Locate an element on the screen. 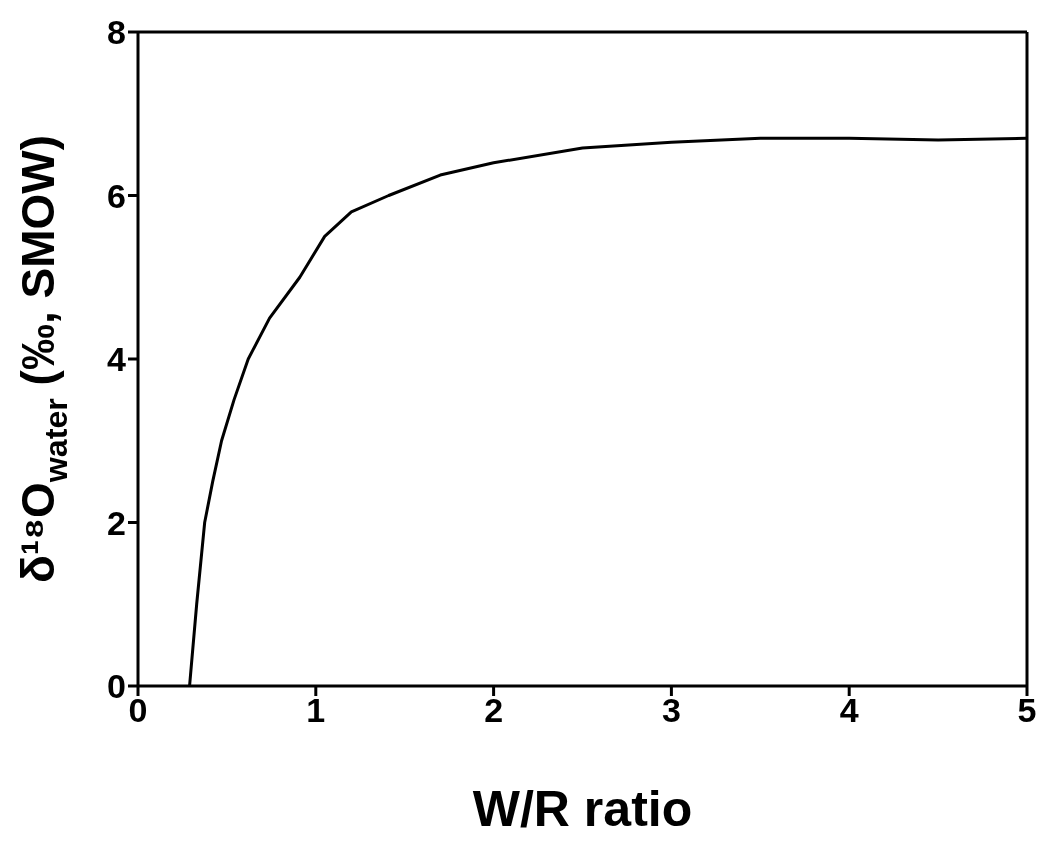 Image resolution: width=1055 pixels, height=854 pixels. x-tick-label: 3 is located at coordinates (671, 710).